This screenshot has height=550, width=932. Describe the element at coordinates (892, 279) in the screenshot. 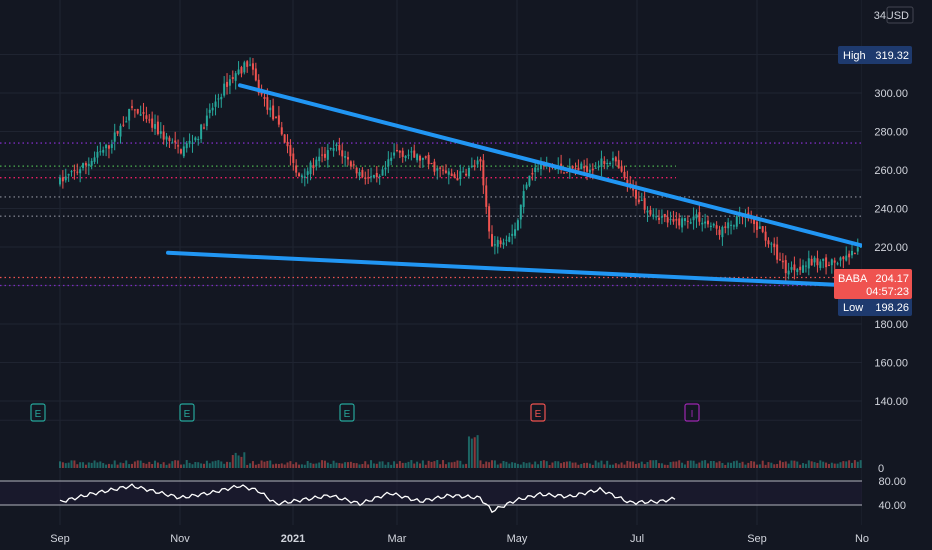

I see `last-price-value: 204.17` at that location.